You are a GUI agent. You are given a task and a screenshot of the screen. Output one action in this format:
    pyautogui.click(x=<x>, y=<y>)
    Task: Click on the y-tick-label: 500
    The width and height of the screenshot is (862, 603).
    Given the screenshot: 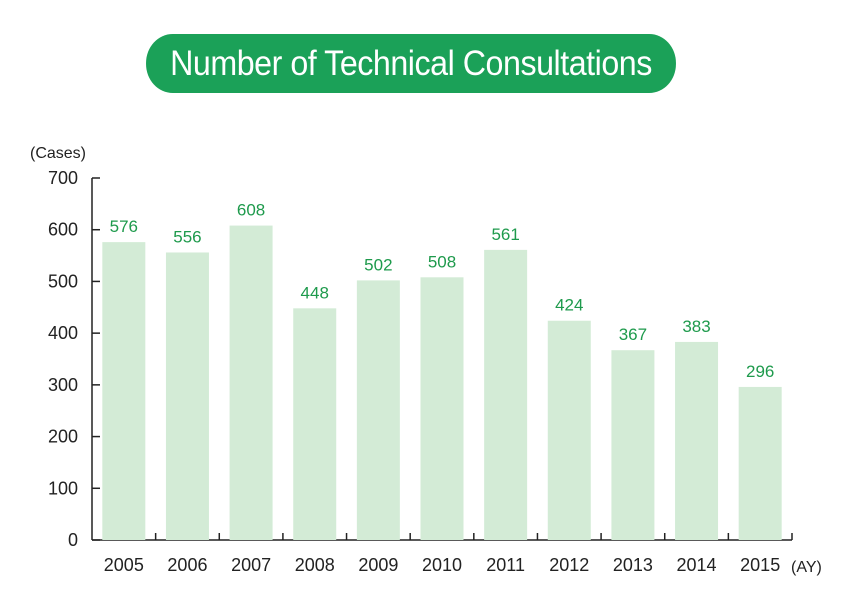 What is the action you would take?
    pyautogui.click(x=63, y=281)
    